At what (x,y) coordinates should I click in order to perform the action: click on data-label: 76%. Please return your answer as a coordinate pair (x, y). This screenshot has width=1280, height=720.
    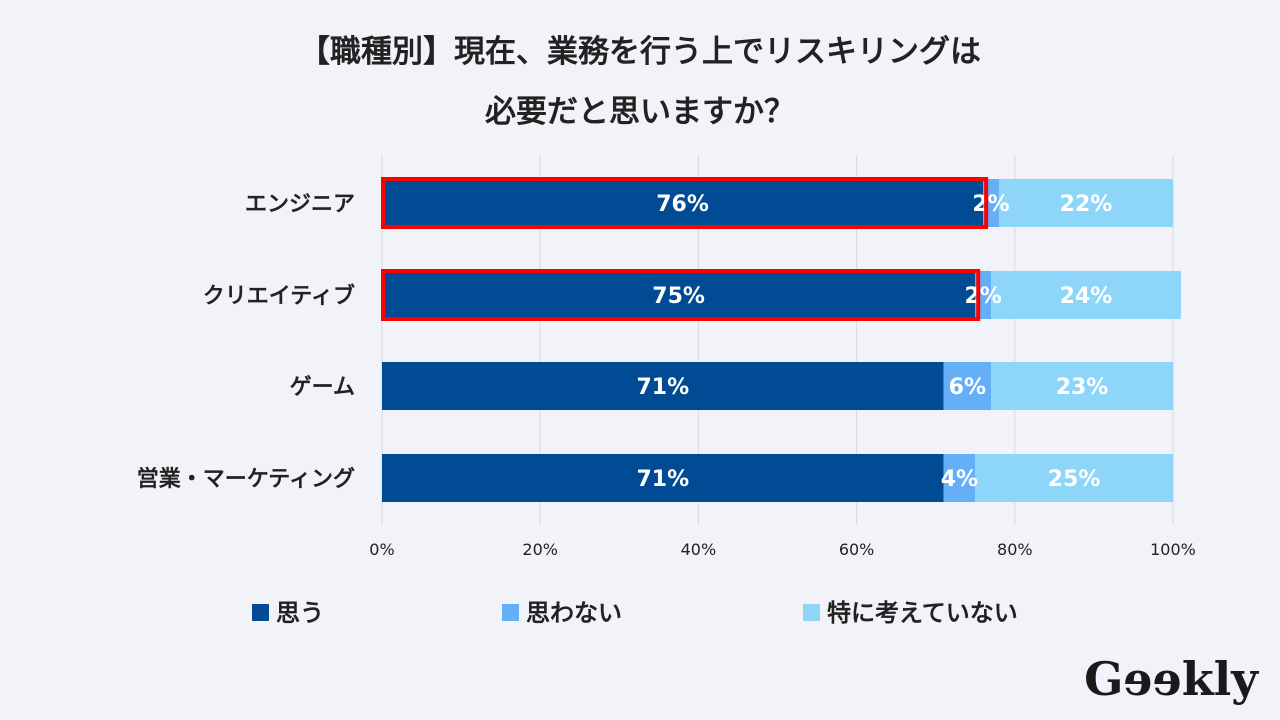
    Looking at the image, I should click on (682, 204).